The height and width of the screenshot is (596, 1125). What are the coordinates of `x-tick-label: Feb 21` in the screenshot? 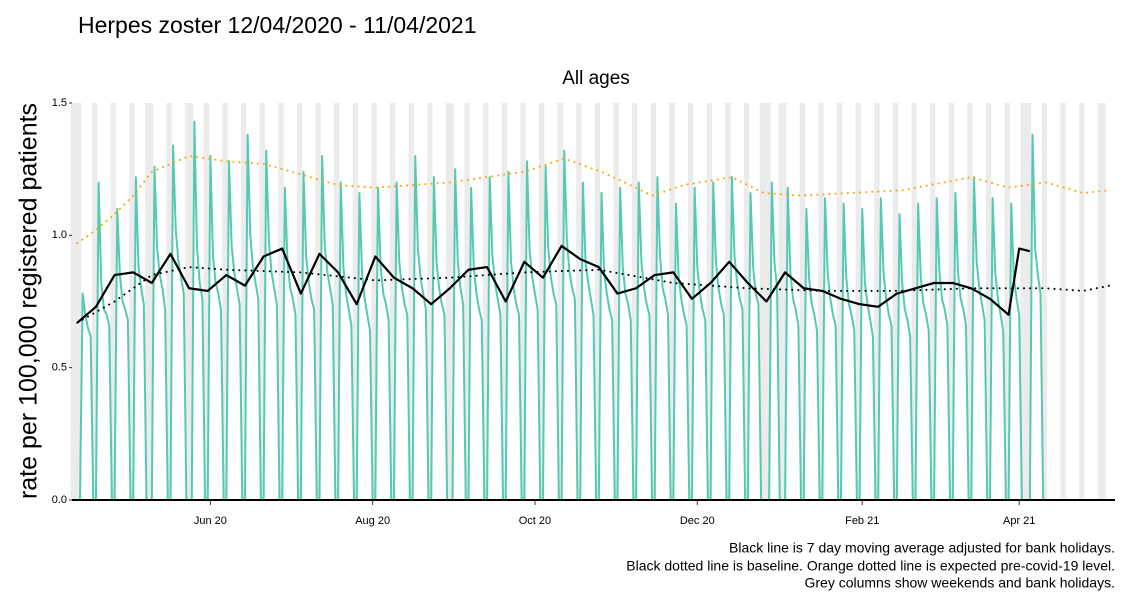 It's located at (862, 521).